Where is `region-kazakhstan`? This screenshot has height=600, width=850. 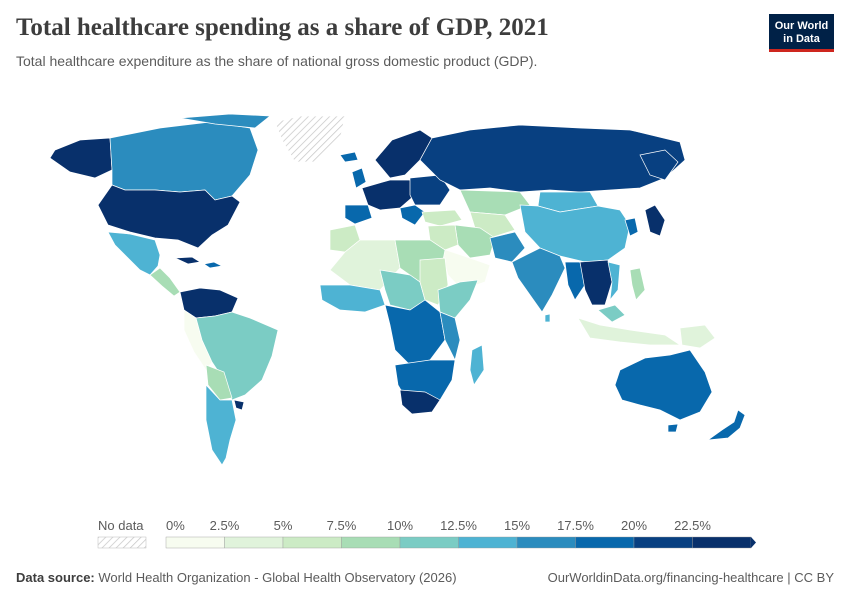
region-kazakhstan is located at coordinates (495, 202).